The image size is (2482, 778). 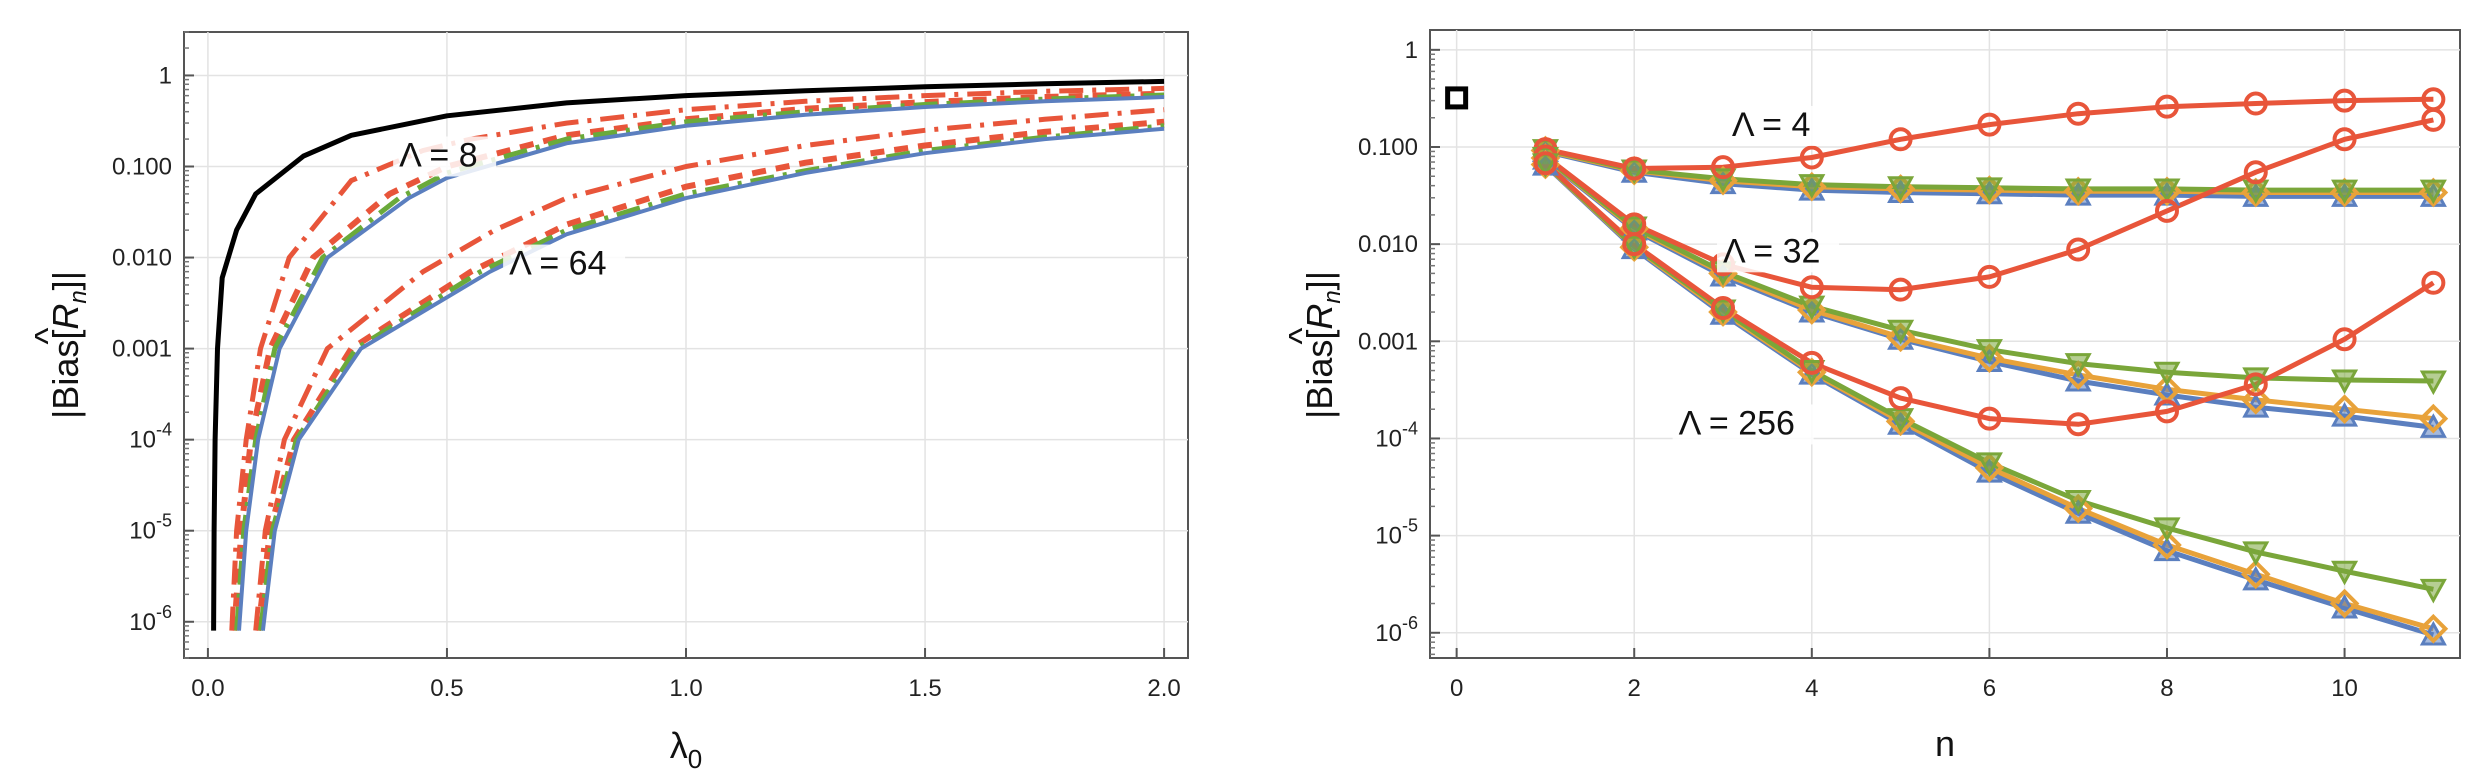 What do you see at coordinates (1319, 280) in the screenshot?
I see `y-axis-label-post: ]|` at bounding box center [1319, 280].